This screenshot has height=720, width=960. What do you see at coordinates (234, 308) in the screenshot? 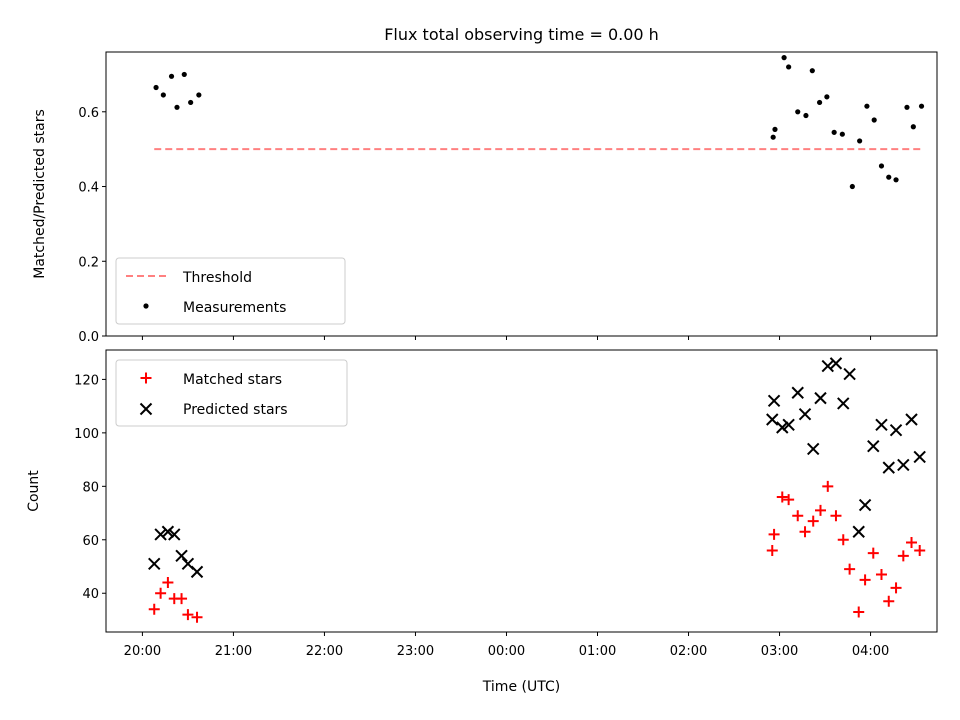
I see `legend-measurements-label: Measurements` at bounding box center [234, 308].